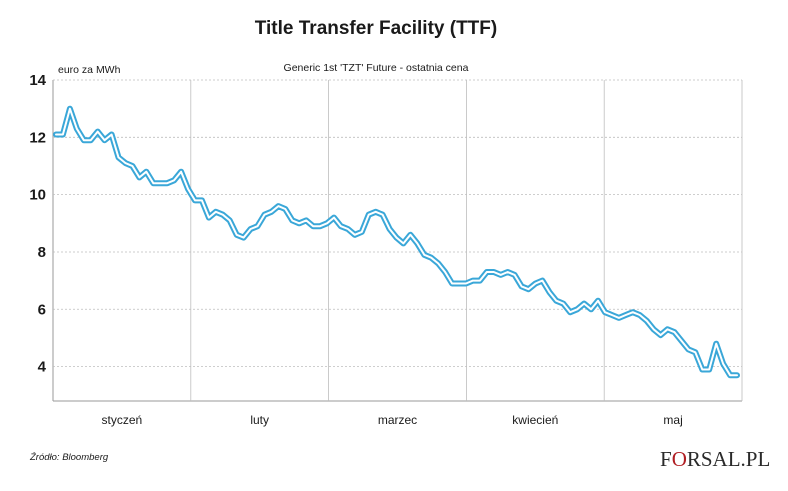 The width and height of the screenshot is (788, 491). What do you see at coordinates (37, 195) in the screenshot?
I see `y-tick-label: 10` at bounding box center [37, 195].